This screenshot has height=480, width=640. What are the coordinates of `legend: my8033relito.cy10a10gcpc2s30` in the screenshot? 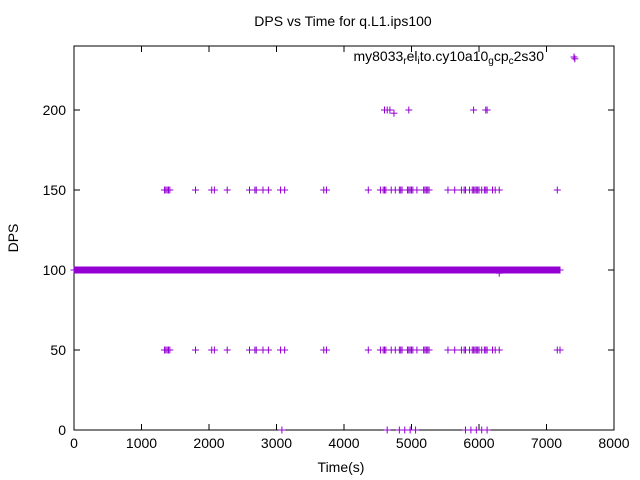 It's located at (465, 57).